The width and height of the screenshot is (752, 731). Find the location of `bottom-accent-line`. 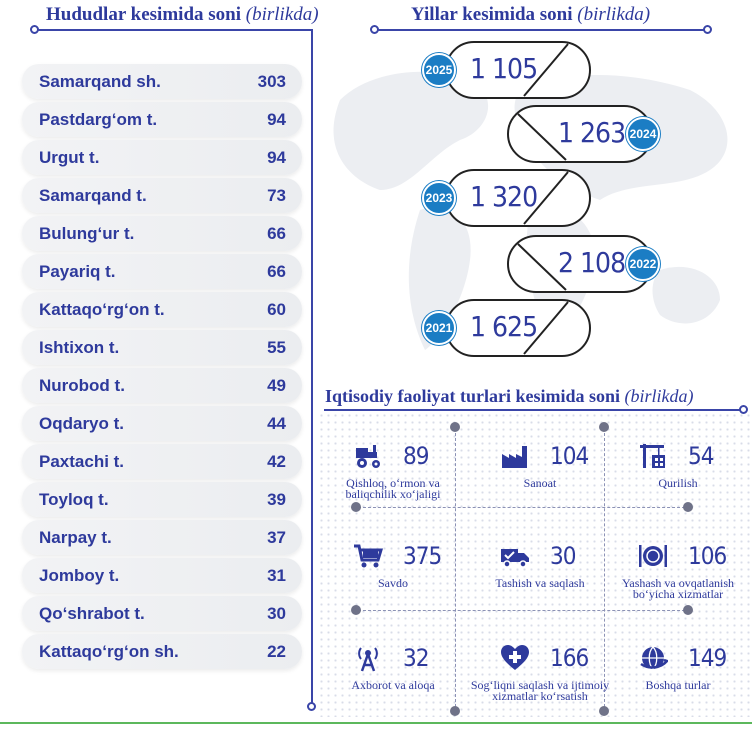

bottom-accent-line is located at coordinates (376, 723).